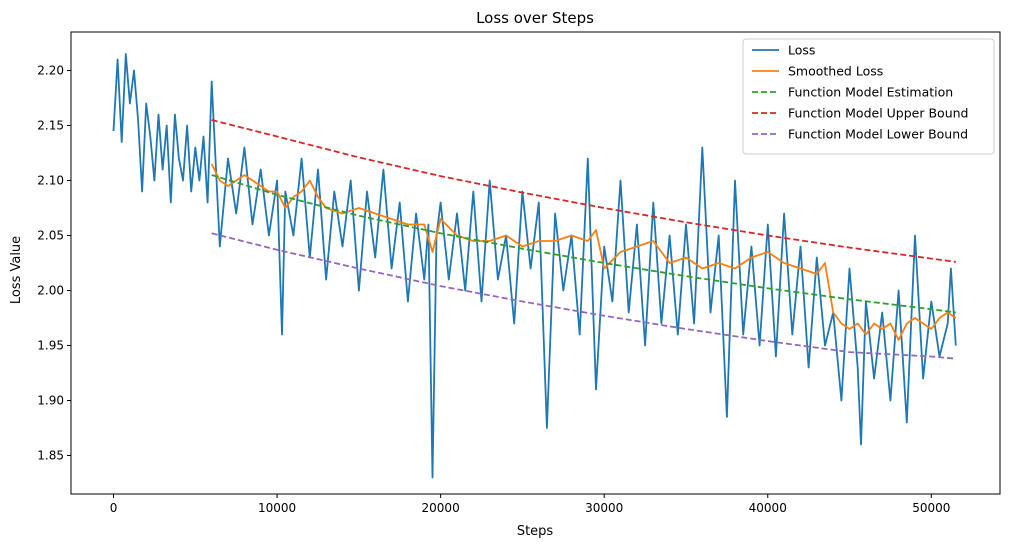 The width and height of the screenshot is (1010, 547). What do you see at coordinates (50, 126) in the screenshot?
I see `y-tick-label: 2.15` at bounding box center [50, 126].